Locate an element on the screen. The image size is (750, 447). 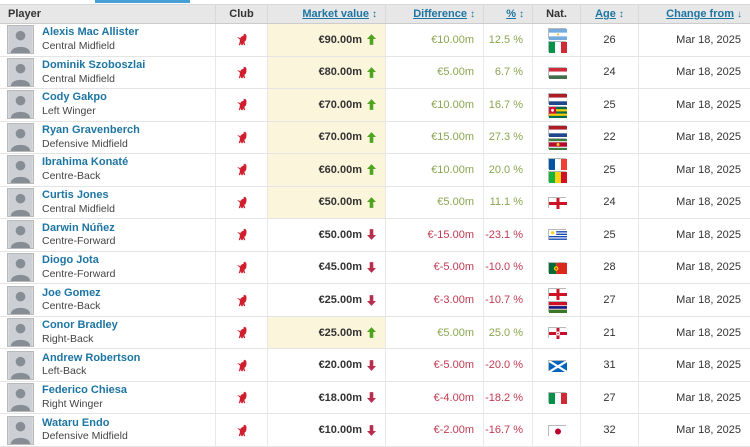
nationality-cell is located at coordinates (556, 170).